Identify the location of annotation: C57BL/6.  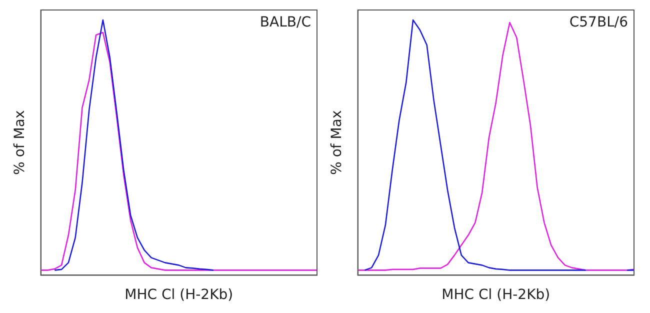
(598, 22).